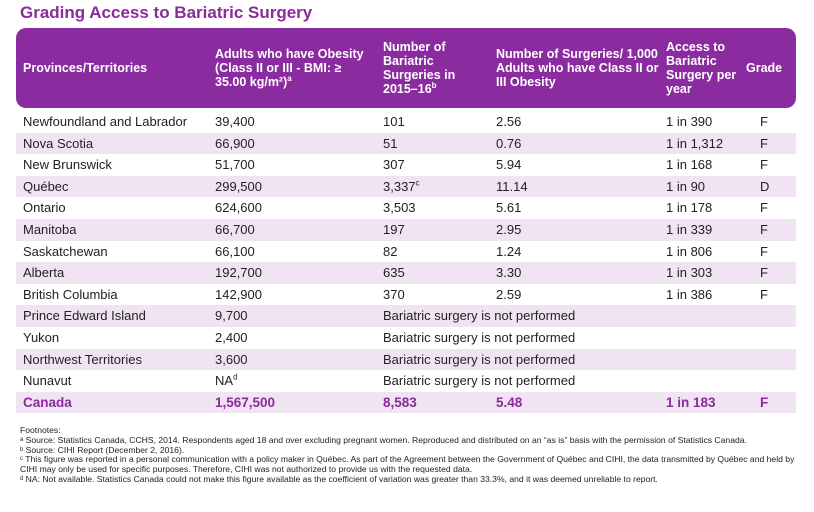 Image resolution: width=814 pixels, height=512 pixels. Describe the element at coordinates (46, 186) in the screenshot. I see `cell-province: Québec` at that location.